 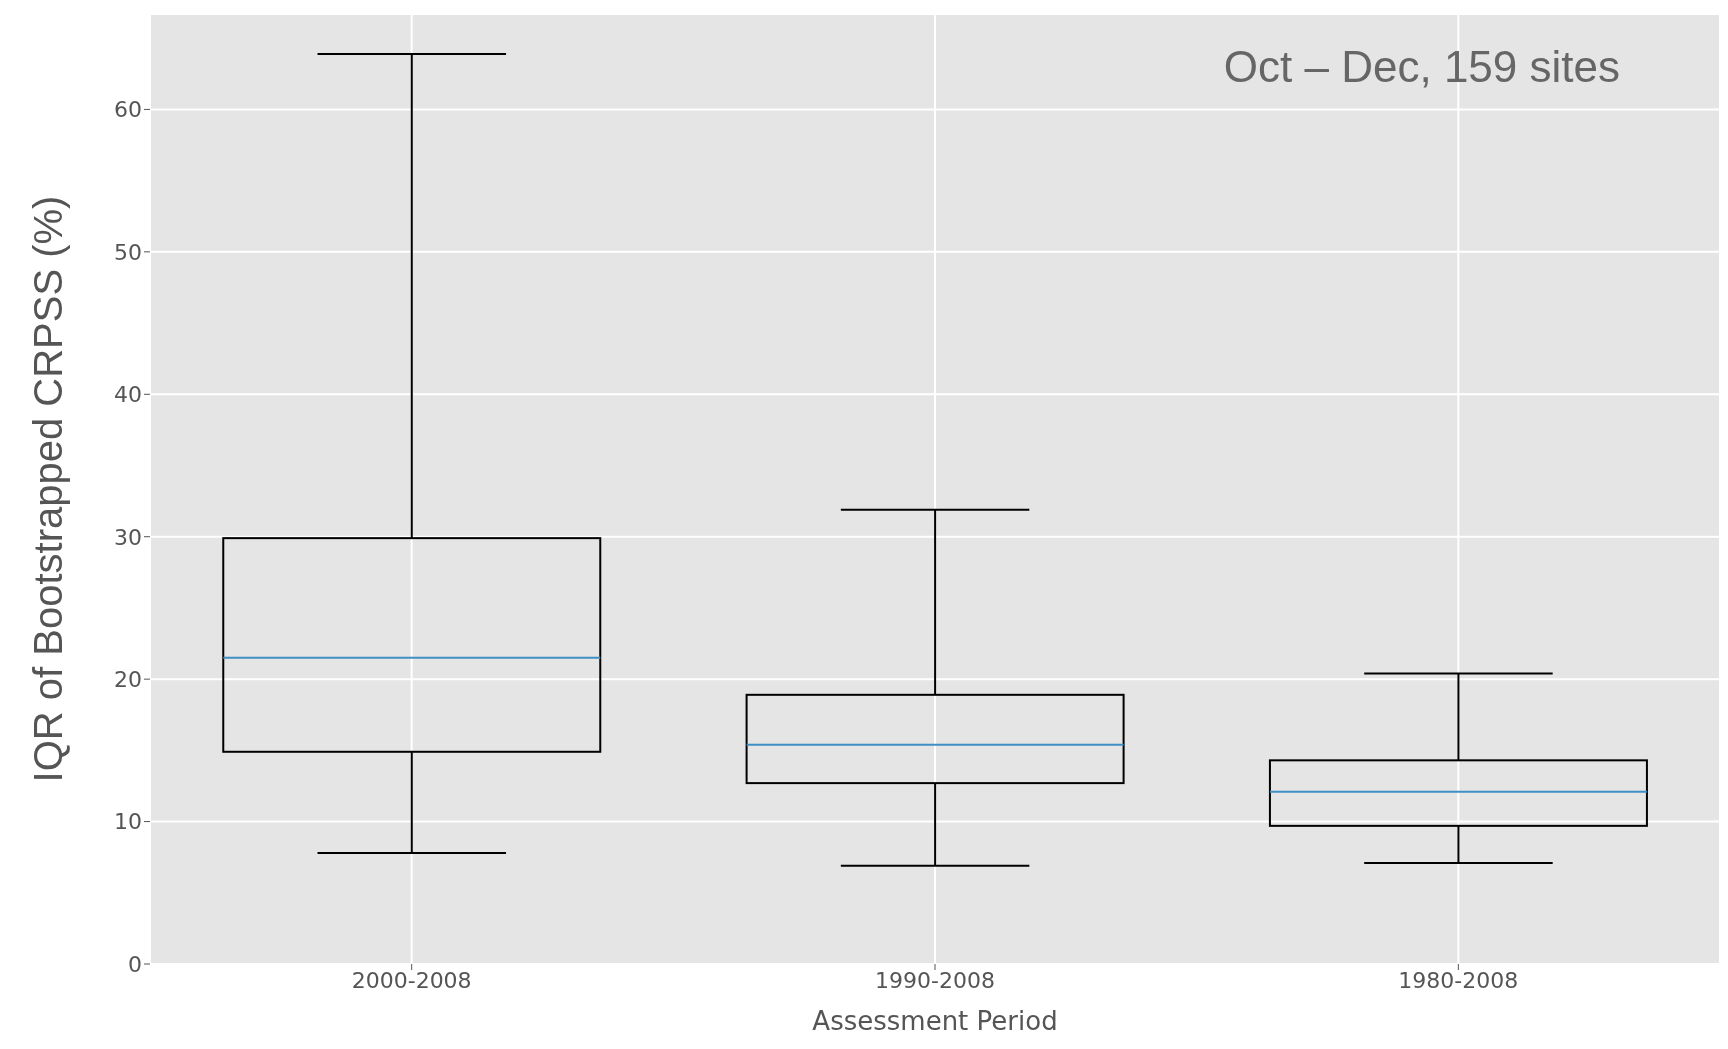 I want to click on x-axis-title: Assessment Period, so click(x=935, y=1021).